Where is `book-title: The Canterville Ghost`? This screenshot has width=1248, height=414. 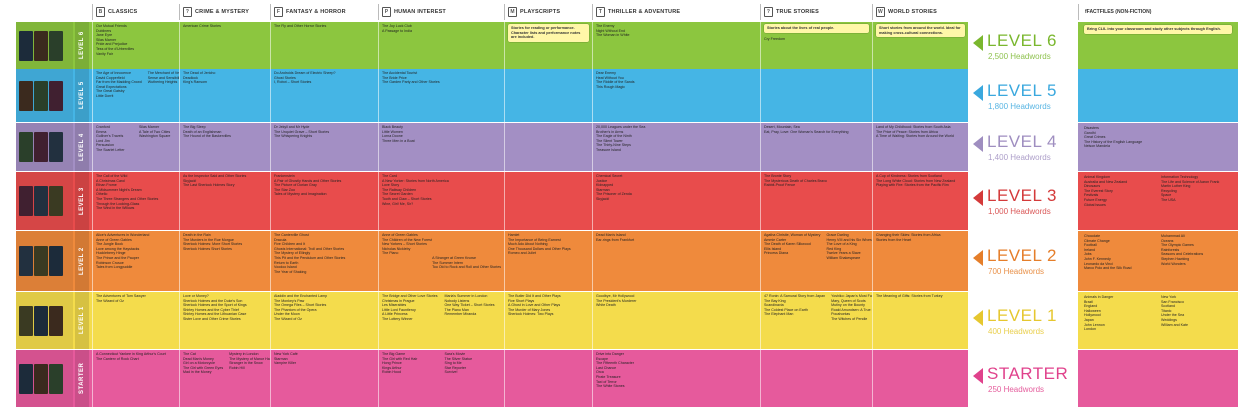
book-title: The Canterville Ghost is located at coordinates (291, 235).